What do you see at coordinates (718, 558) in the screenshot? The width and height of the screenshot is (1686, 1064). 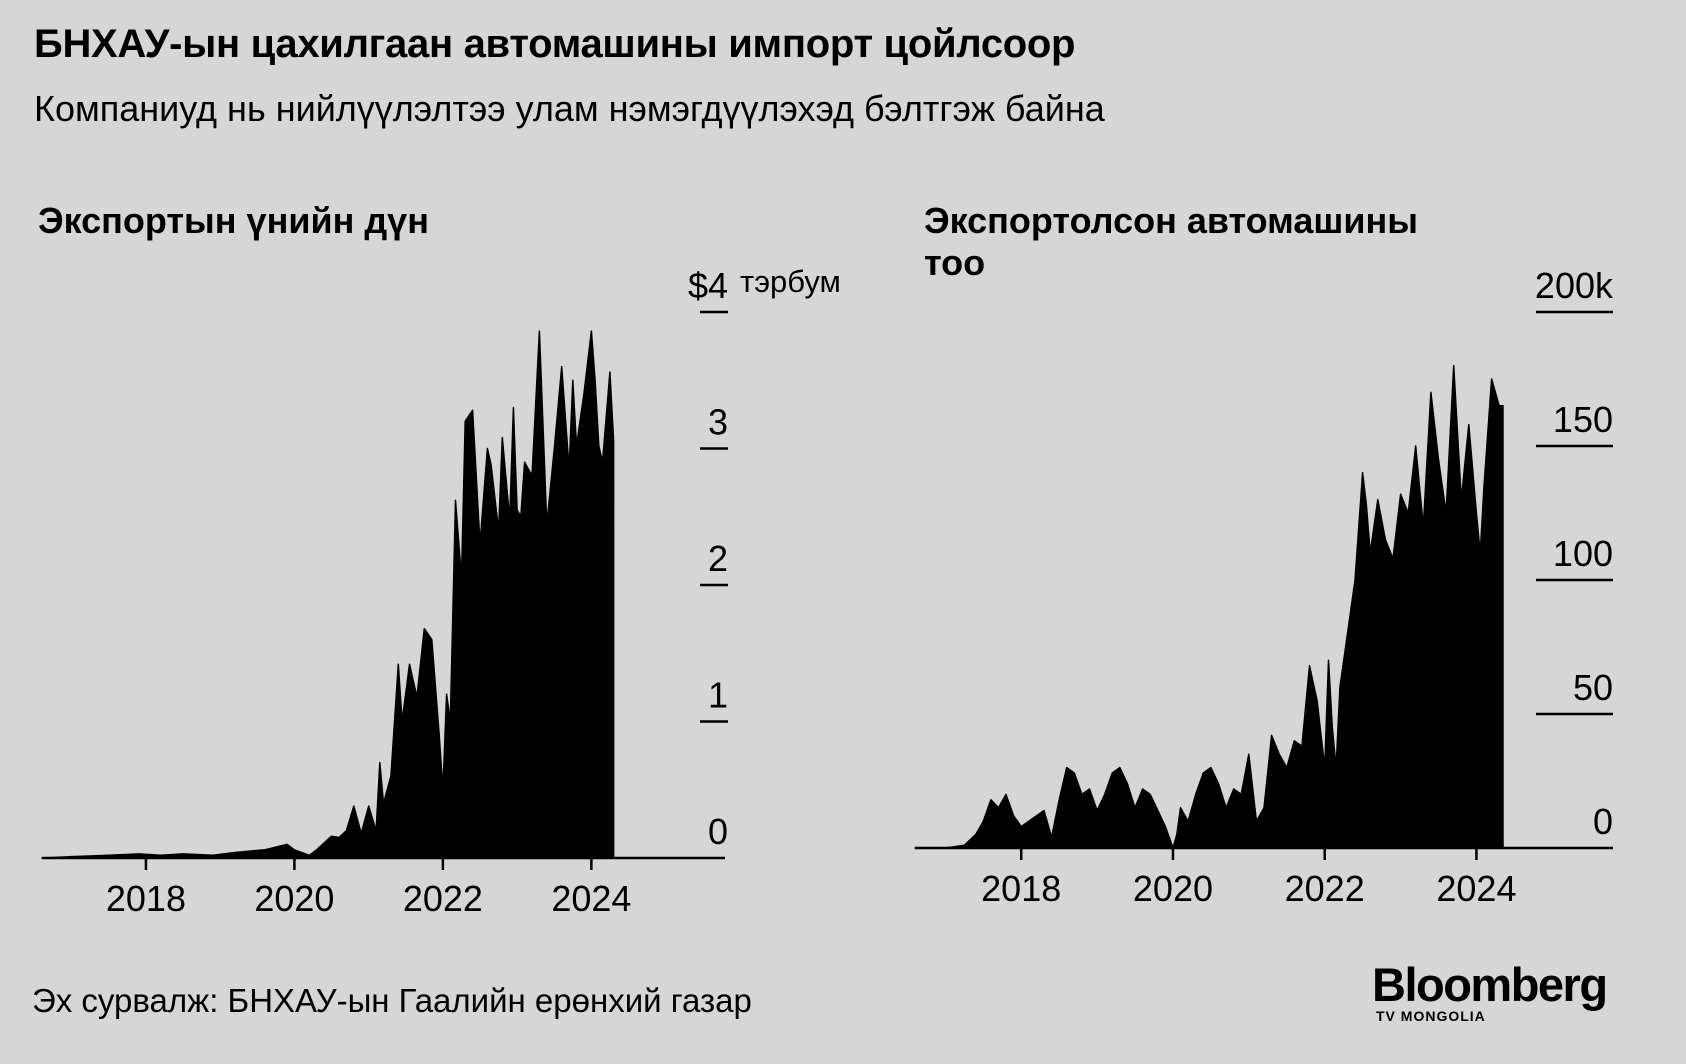 I see `y-tick-label: 2` at bounding box center [718, 558].